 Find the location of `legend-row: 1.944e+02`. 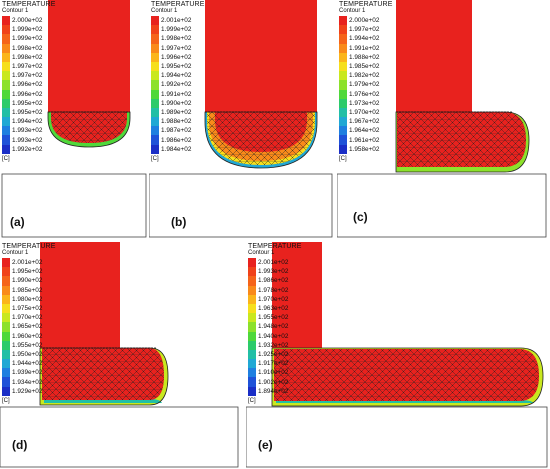

legend-row: 1.944e+02 is located at coordinates (28, 364).